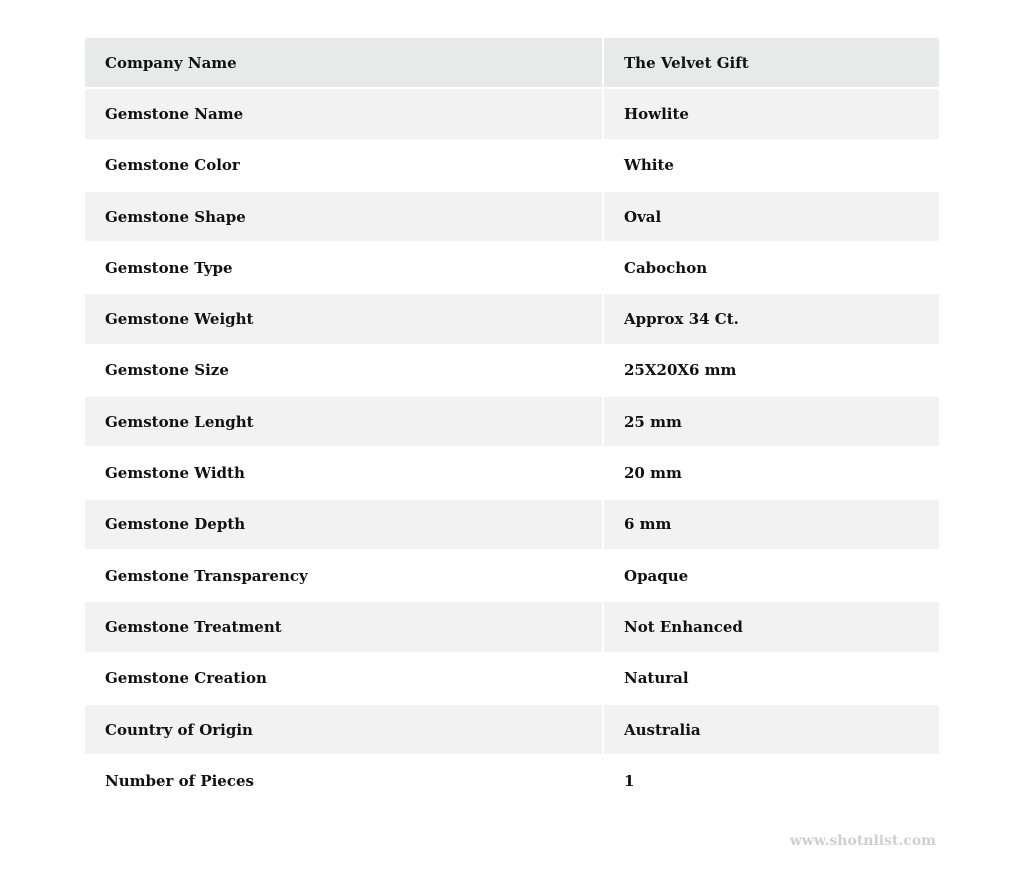 The width and height of the screenshot is (1024, 882). Describe the element at coordinates (344, 114) in the screenshot. I see `spec-label: Gemstone Name` at that location.